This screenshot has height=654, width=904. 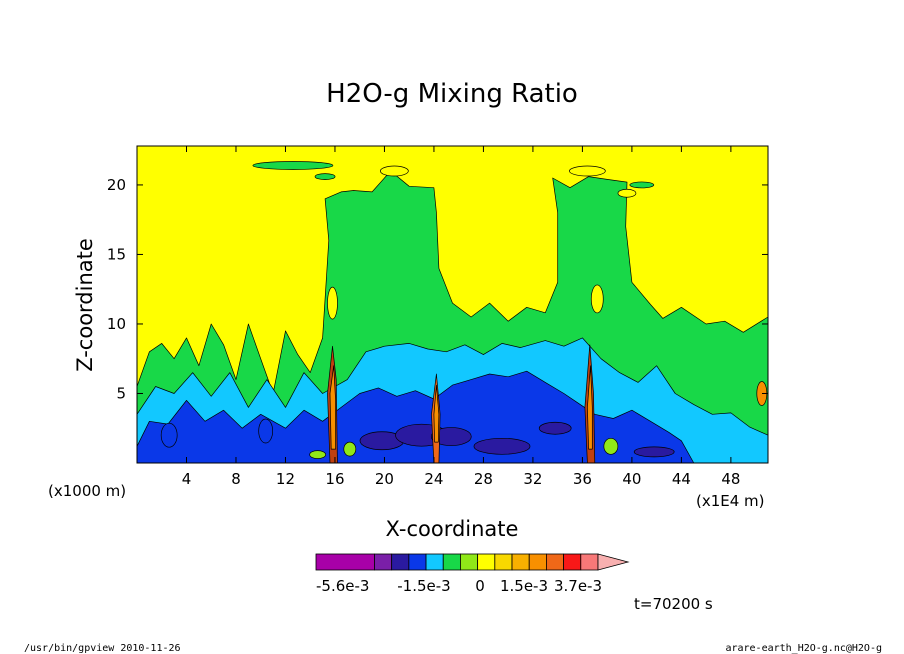 What do you see at coordinates (613, 562) in the screenshot?
I see `colorbar-arrow` at bounding box center [613, 562].